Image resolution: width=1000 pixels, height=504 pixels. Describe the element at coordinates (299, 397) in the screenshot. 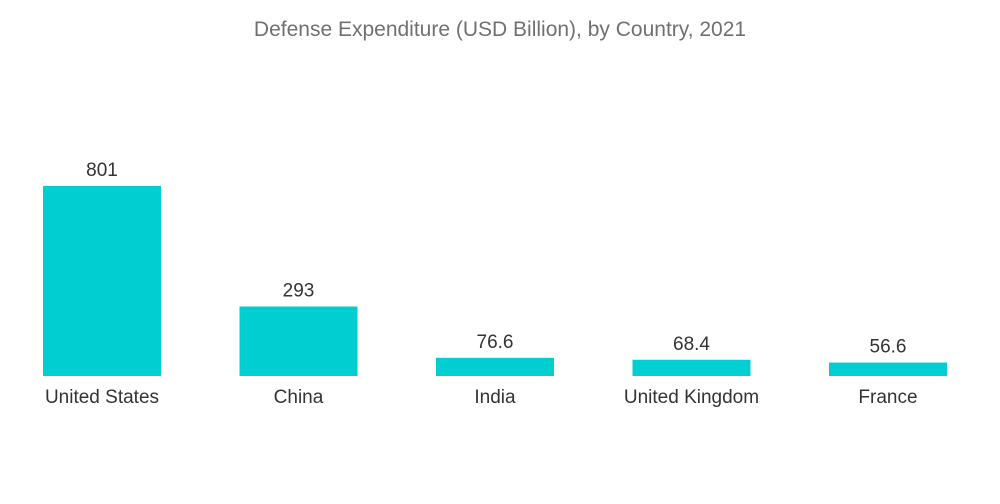

I see `category-label-china: China` at that location.